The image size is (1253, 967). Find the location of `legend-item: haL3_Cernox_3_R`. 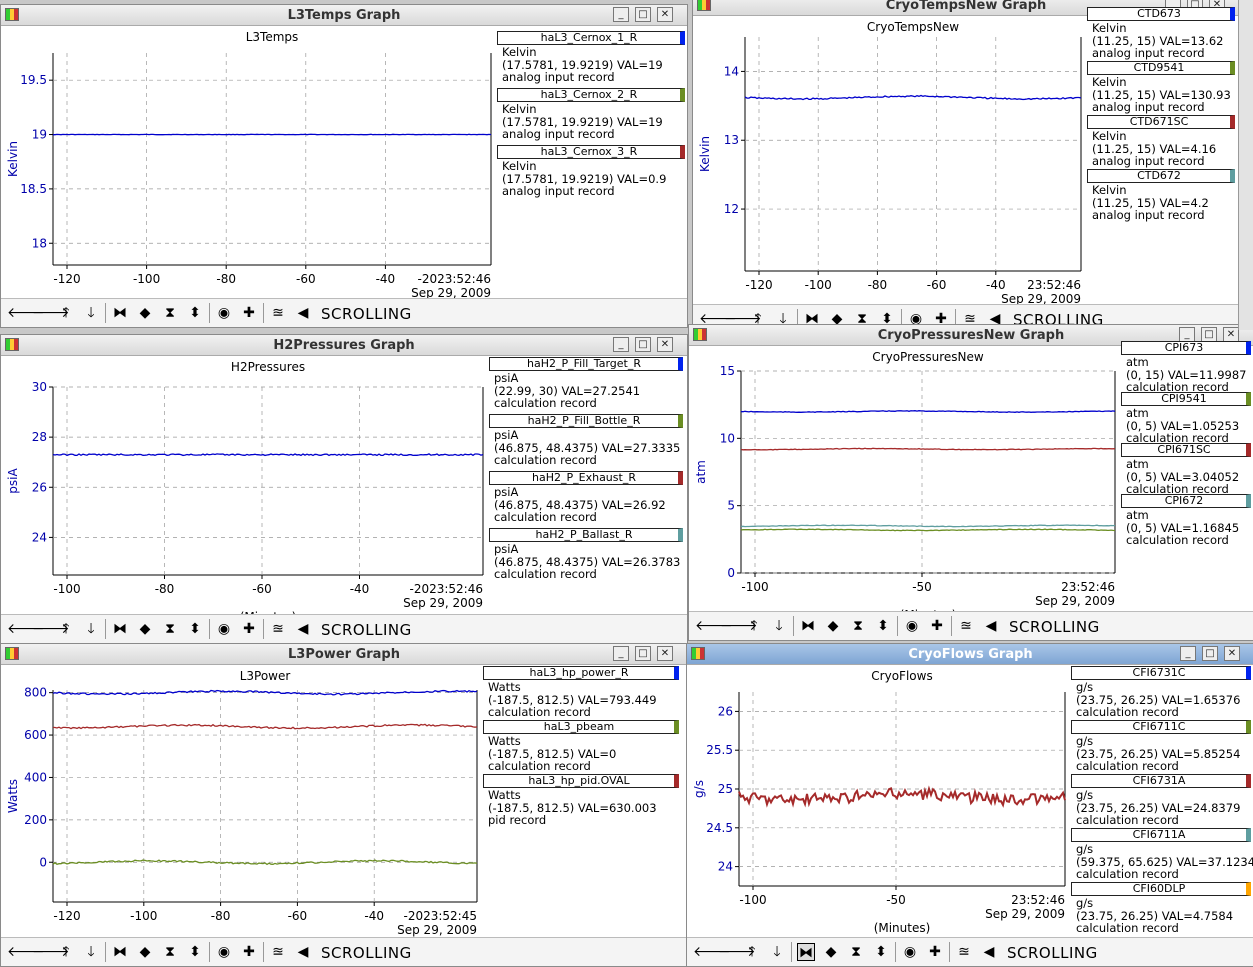

legend-item: haL3_Cernox_3_R is located at coordinates (591, 152).